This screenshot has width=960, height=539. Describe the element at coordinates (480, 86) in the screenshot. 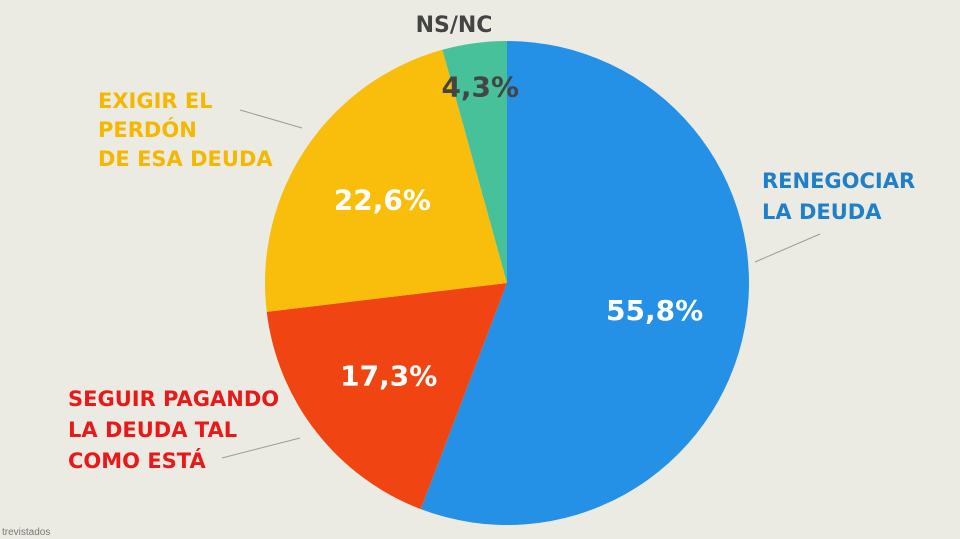

I see `slice-value-label: 4,3%` at that location.